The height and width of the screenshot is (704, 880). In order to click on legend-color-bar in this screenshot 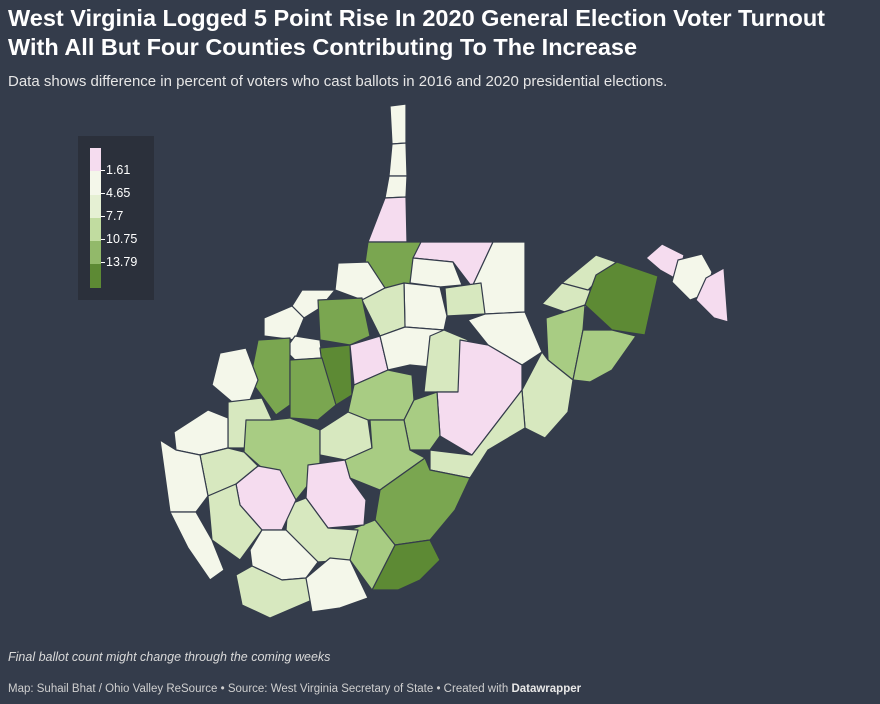, I will do `click(95, 218)`.